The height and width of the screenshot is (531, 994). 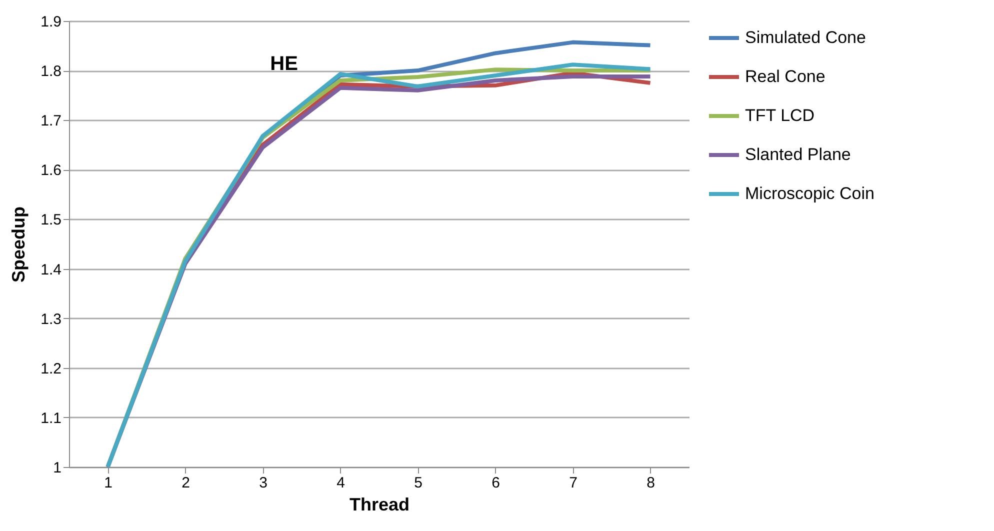 I want to click on y-tick-label: 1.9, so click(x=51, y=22).